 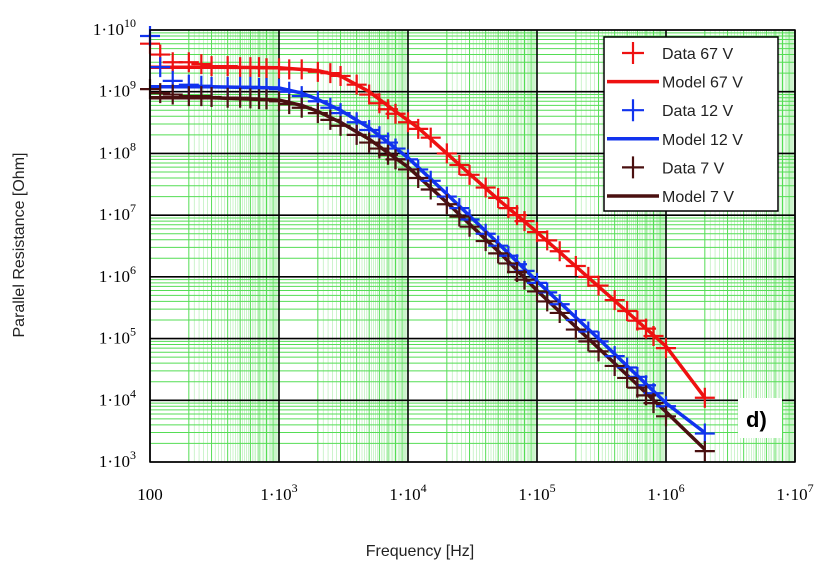 What do you see at coordinates (665, 492) in the screenshot?
I see `x-tick-label: 1·10⁶` at bounding box center [665, 492].